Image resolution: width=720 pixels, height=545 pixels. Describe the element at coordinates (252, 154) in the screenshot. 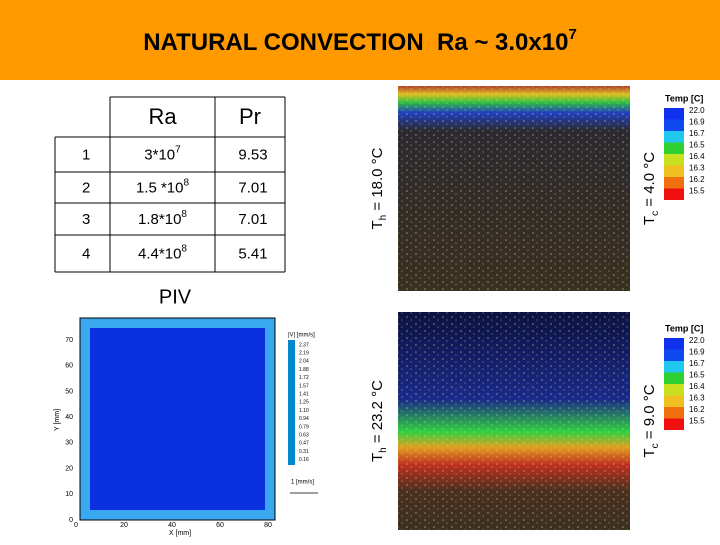

I see `table-cell: 9.53` at that location.